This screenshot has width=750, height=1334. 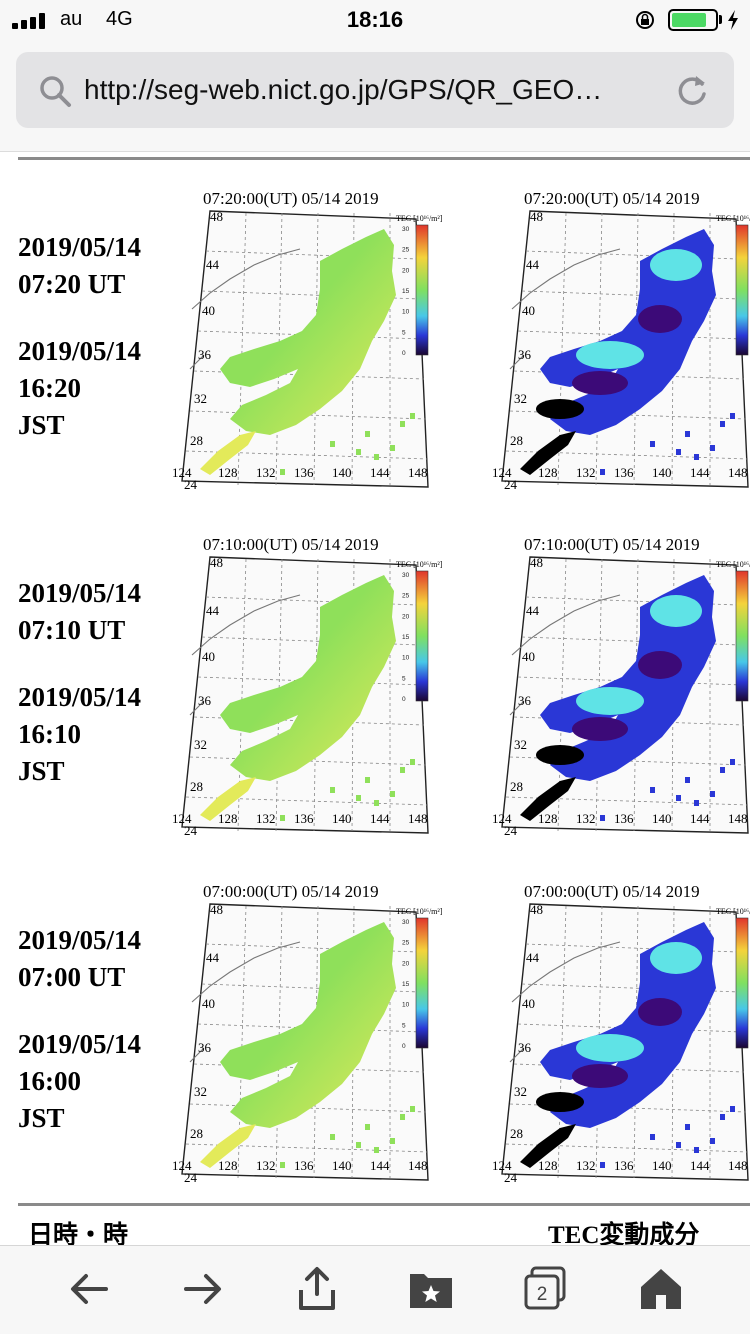 I want to click on jst-date: 2019/05/14, so click(x=80, y=351).